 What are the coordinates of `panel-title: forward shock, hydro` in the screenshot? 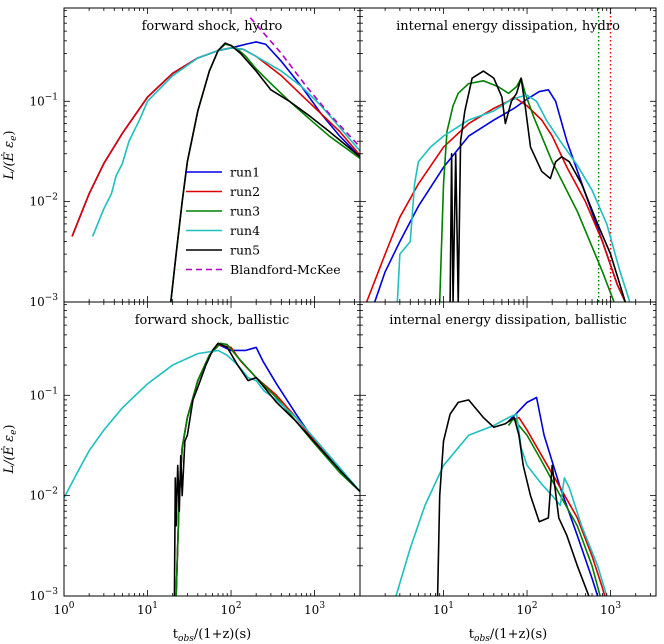 It's located at (212, 26).